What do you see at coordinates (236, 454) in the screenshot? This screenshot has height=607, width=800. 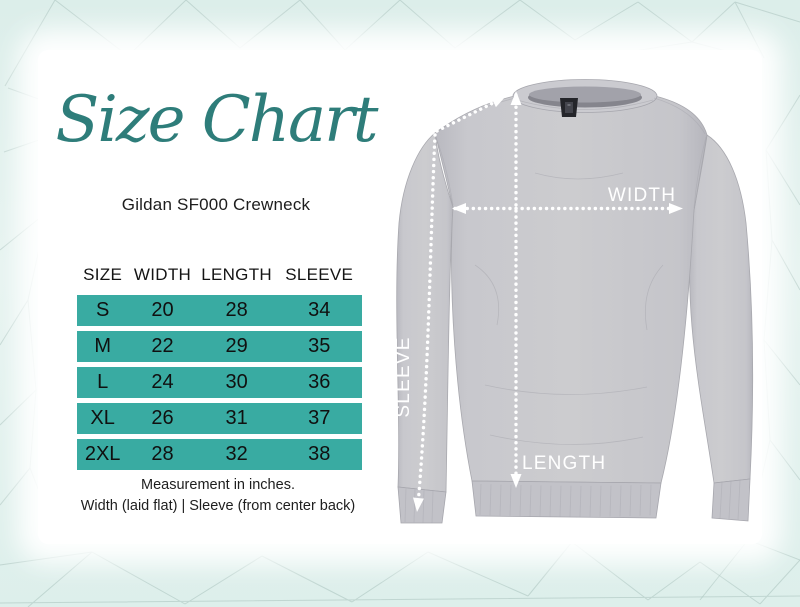 I see `cell-length: 32` at bounding box center [236, 454].